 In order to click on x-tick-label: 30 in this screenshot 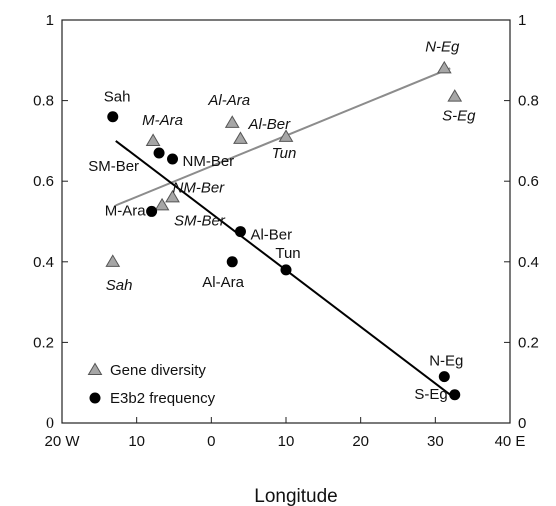, I will do `click(435, 441)`.